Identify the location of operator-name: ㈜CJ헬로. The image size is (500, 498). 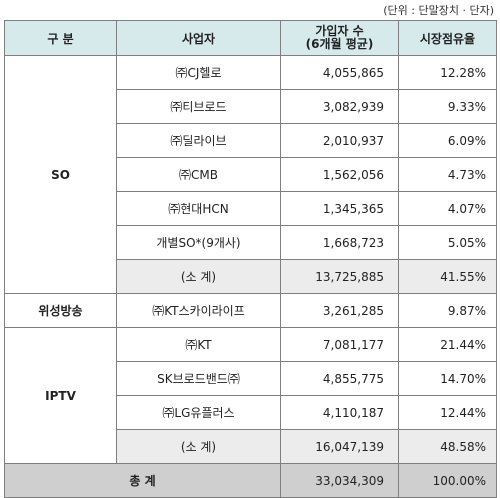
(198, 72).